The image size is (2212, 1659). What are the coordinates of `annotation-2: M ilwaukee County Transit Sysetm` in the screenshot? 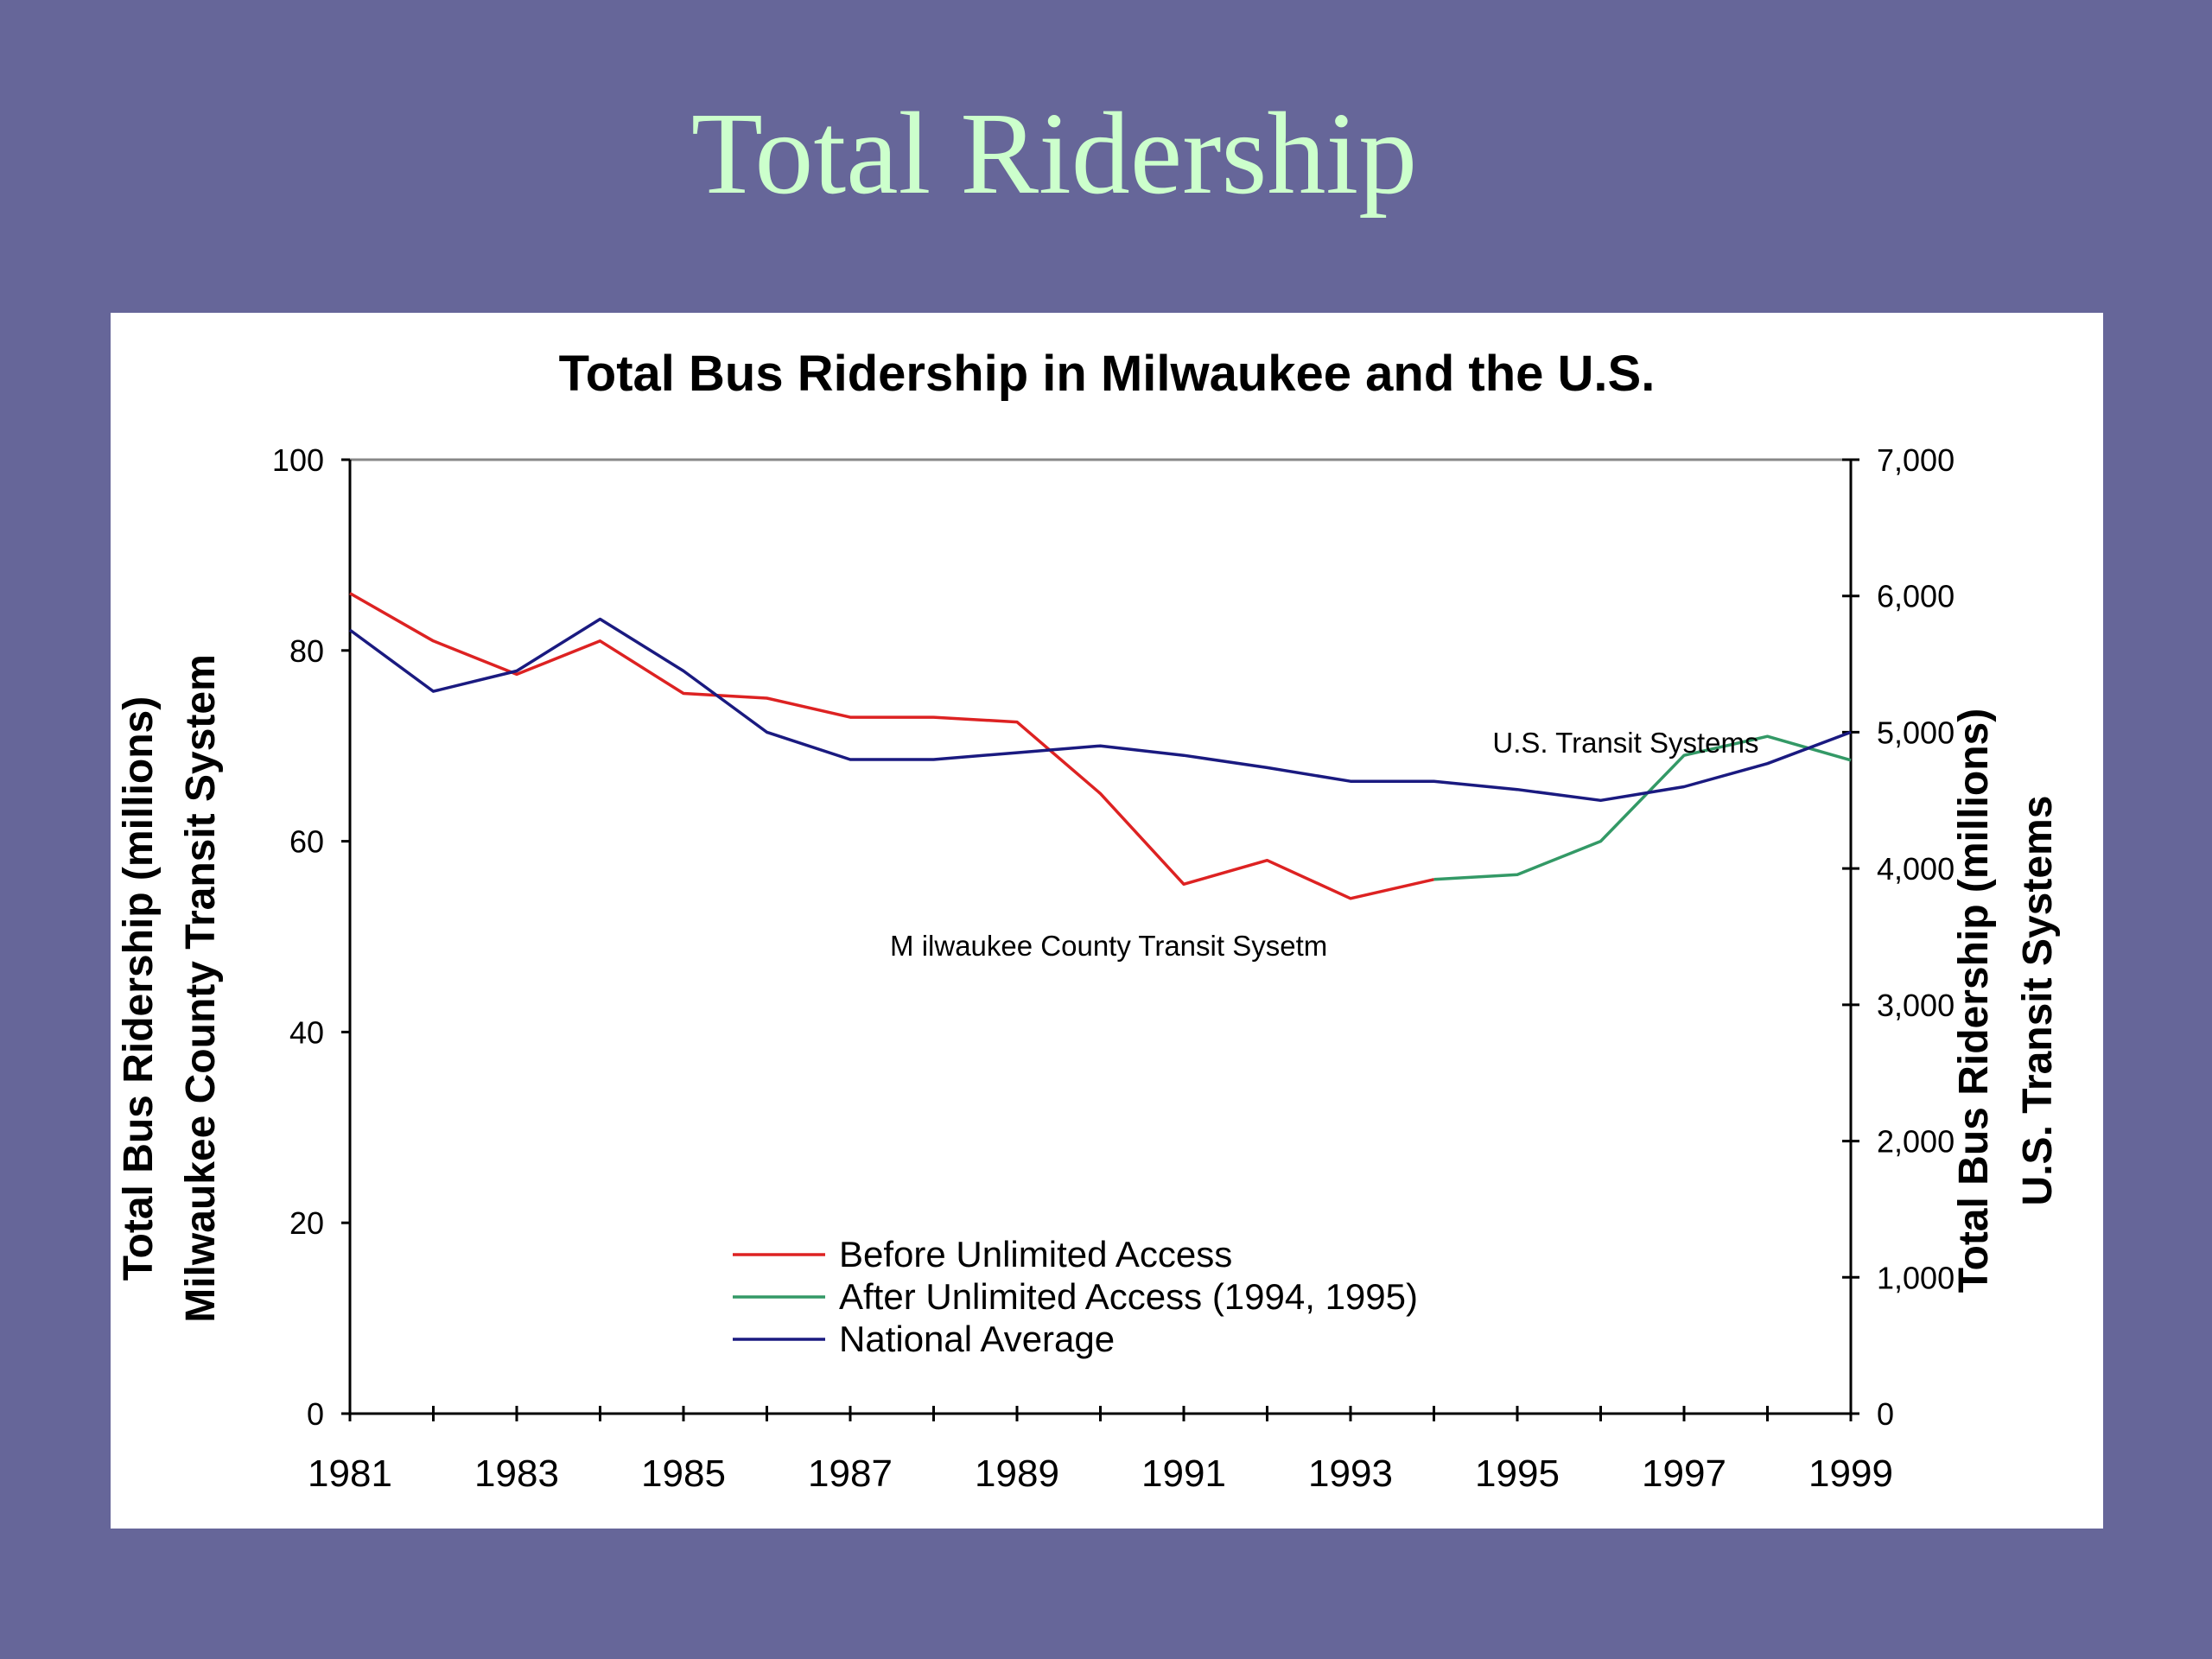 It's located at (1108, 946).